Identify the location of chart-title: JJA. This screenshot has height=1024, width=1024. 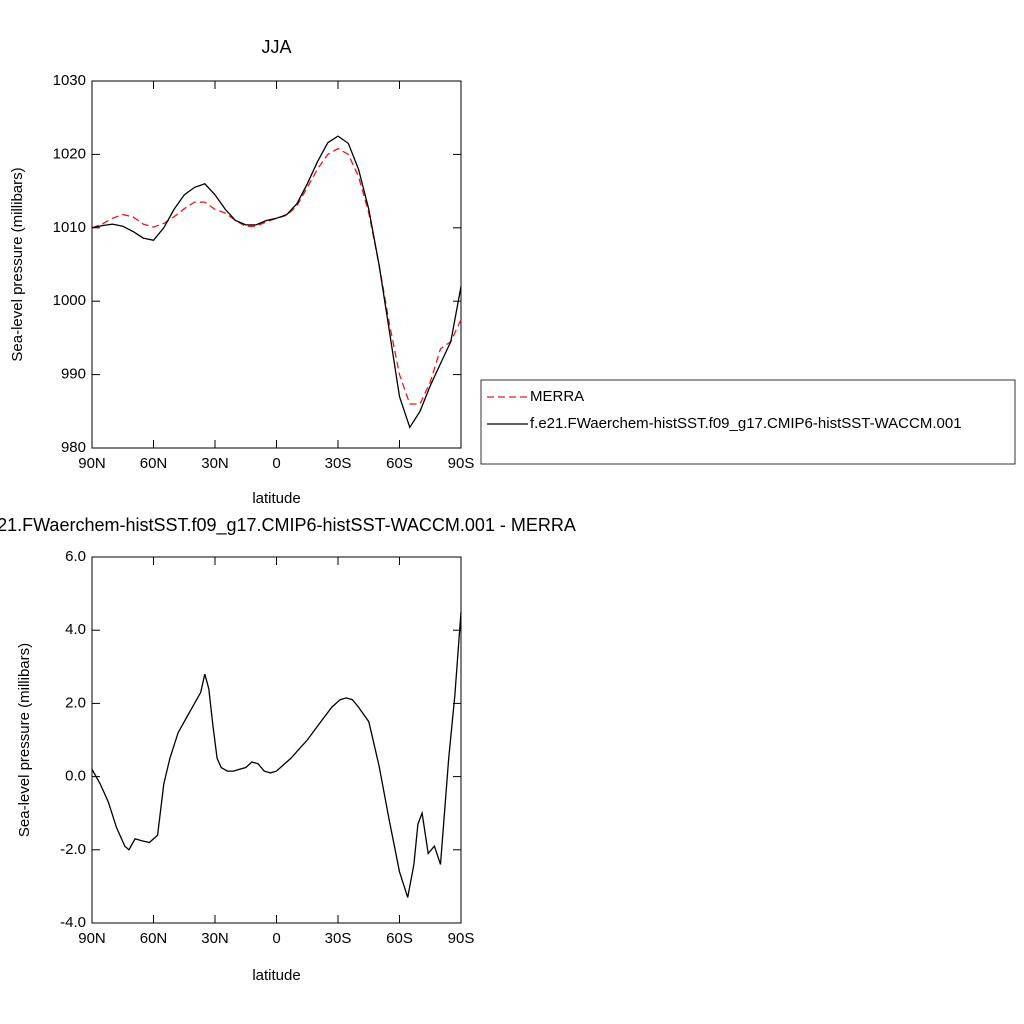
(276, 47).